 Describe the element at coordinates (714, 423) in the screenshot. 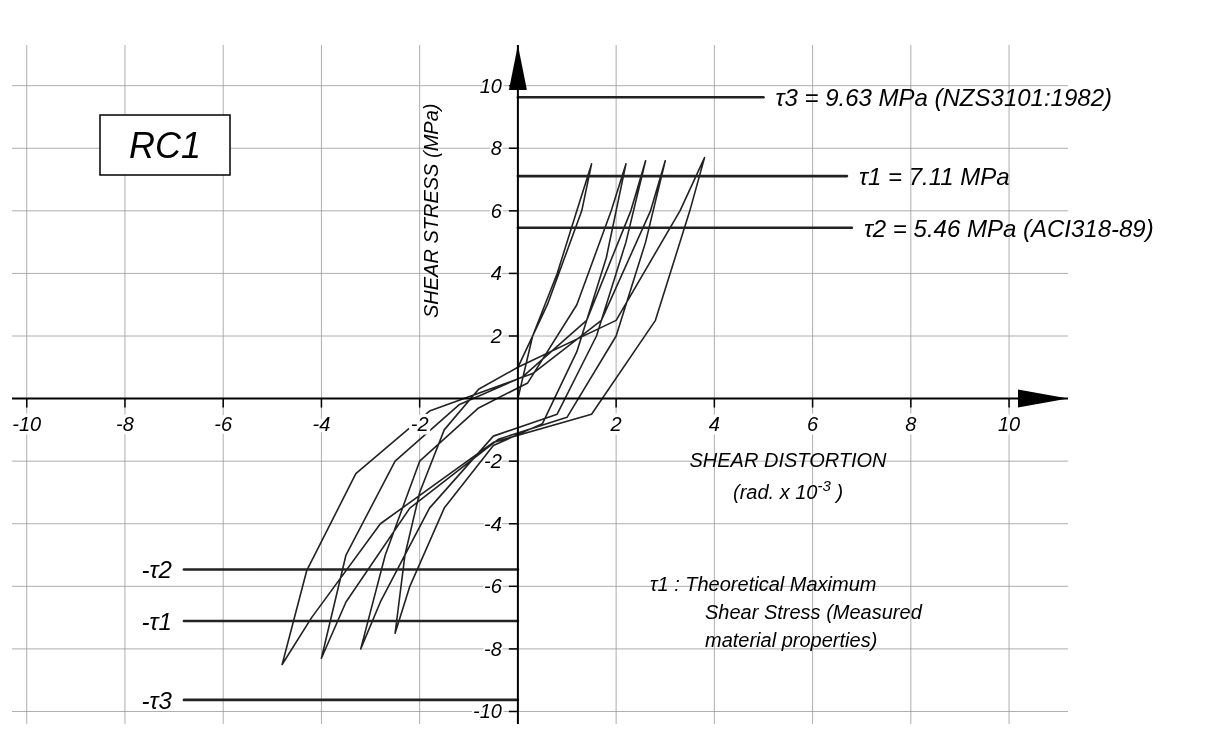

I see `x-tick-label: 4` at that location.